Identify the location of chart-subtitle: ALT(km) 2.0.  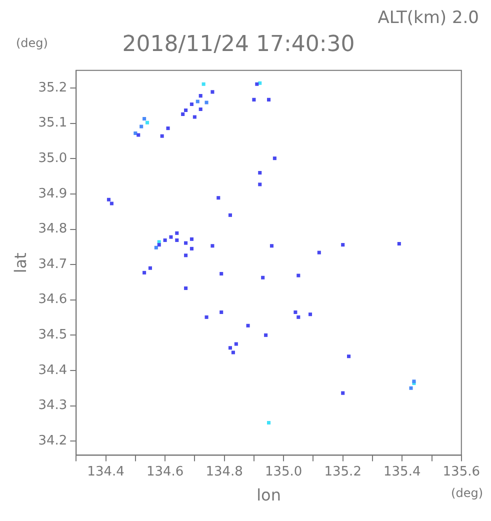
(428, 18).